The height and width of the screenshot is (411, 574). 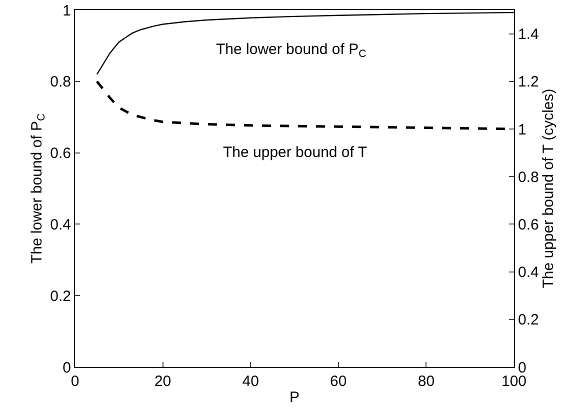 What do you see at coordinates (66, 11) in the screenshot?
I see `y-tick-label: 1` at bounding box center [66, 11].